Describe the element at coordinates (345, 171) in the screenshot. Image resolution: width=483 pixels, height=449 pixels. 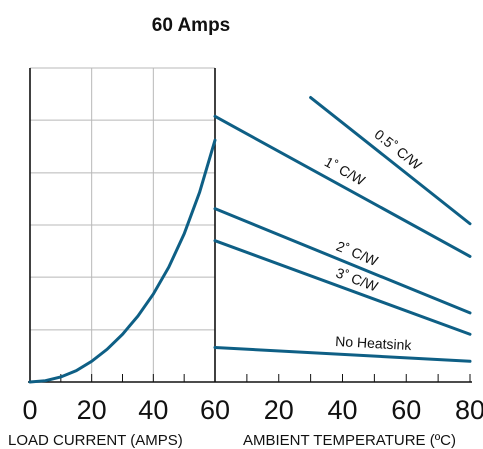
I see `series-label: 1˚ C/W` at that location.